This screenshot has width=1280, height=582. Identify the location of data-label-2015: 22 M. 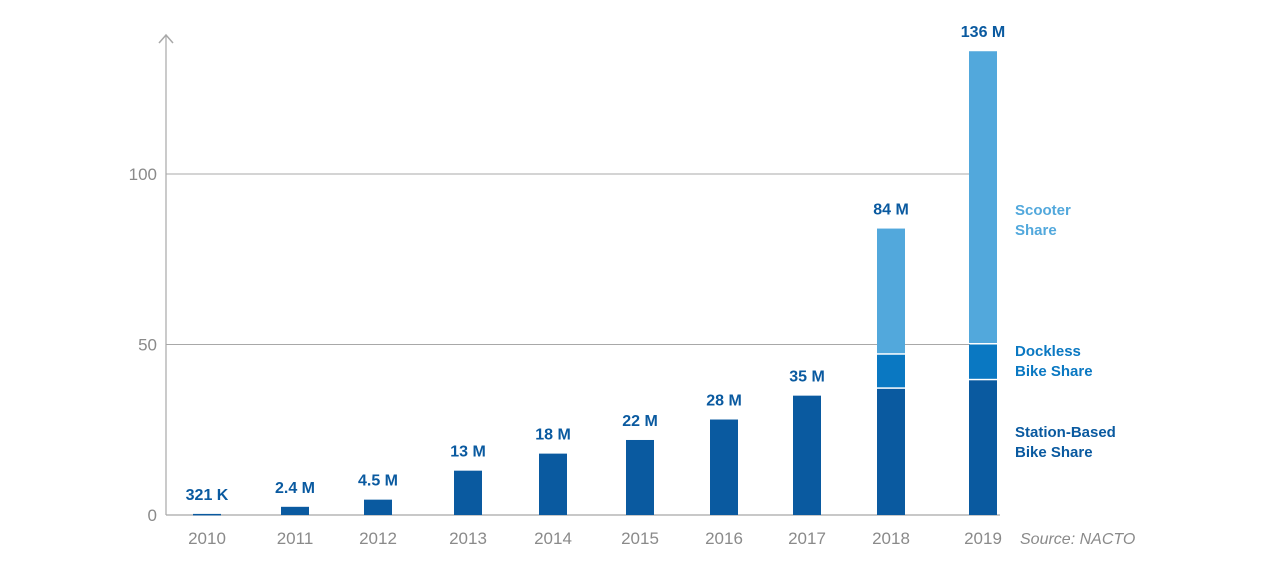
(640, 421).